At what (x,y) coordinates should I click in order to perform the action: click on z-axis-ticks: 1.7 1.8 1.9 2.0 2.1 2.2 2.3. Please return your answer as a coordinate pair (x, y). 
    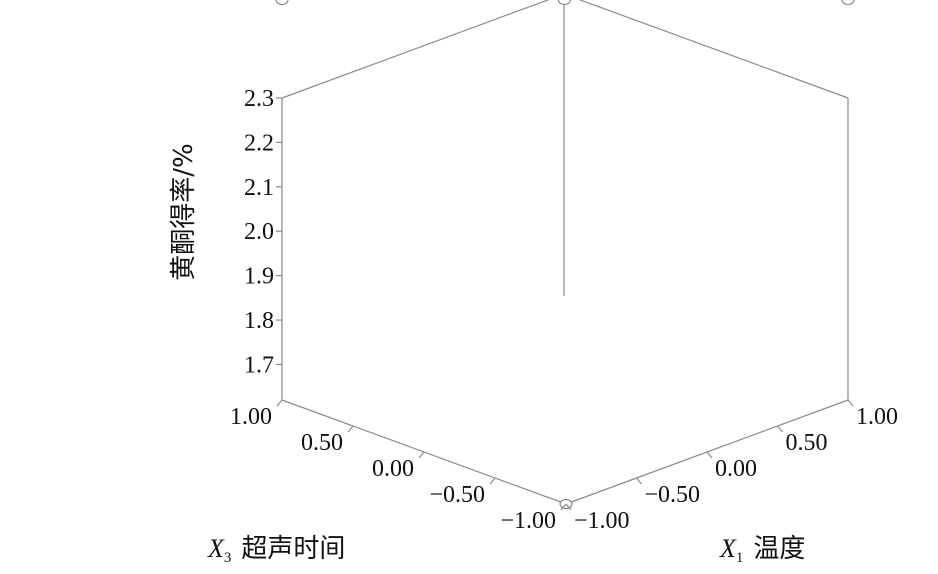
    Looking at the image, I should click on (263, 232).